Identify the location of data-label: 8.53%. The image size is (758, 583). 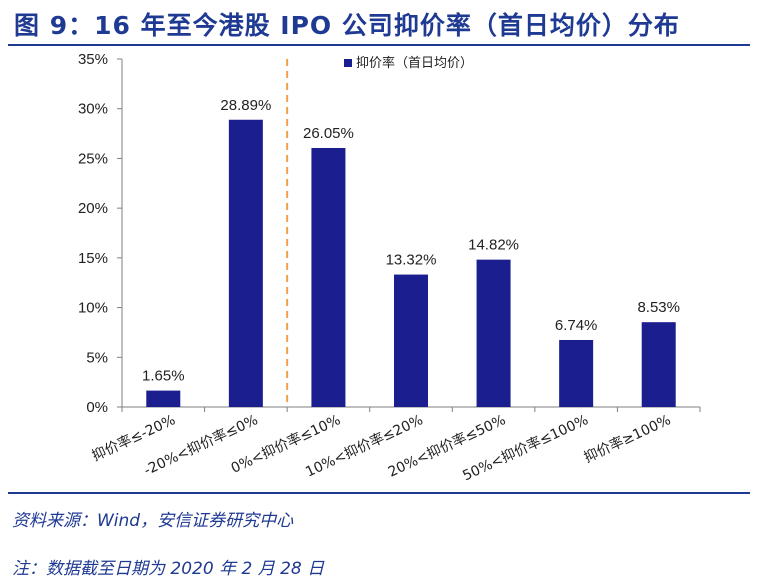
(658, 307).